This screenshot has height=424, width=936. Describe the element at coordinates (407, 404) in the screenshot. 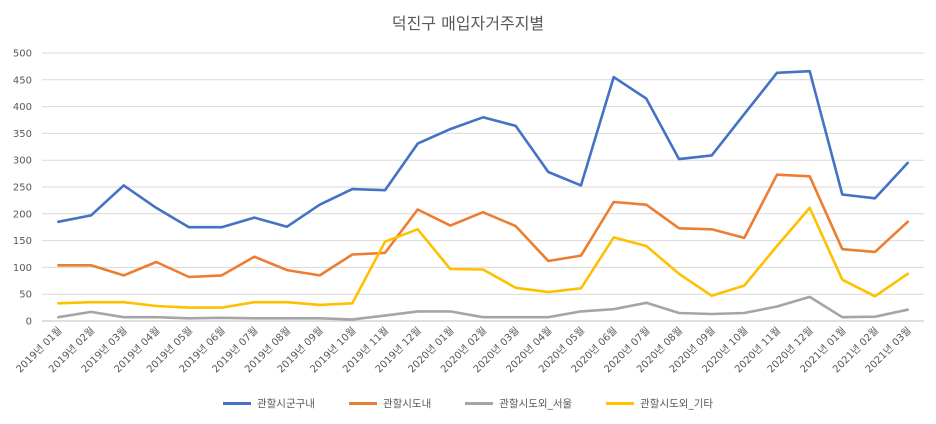

I see `legend-label: 관할시도내` at that location.